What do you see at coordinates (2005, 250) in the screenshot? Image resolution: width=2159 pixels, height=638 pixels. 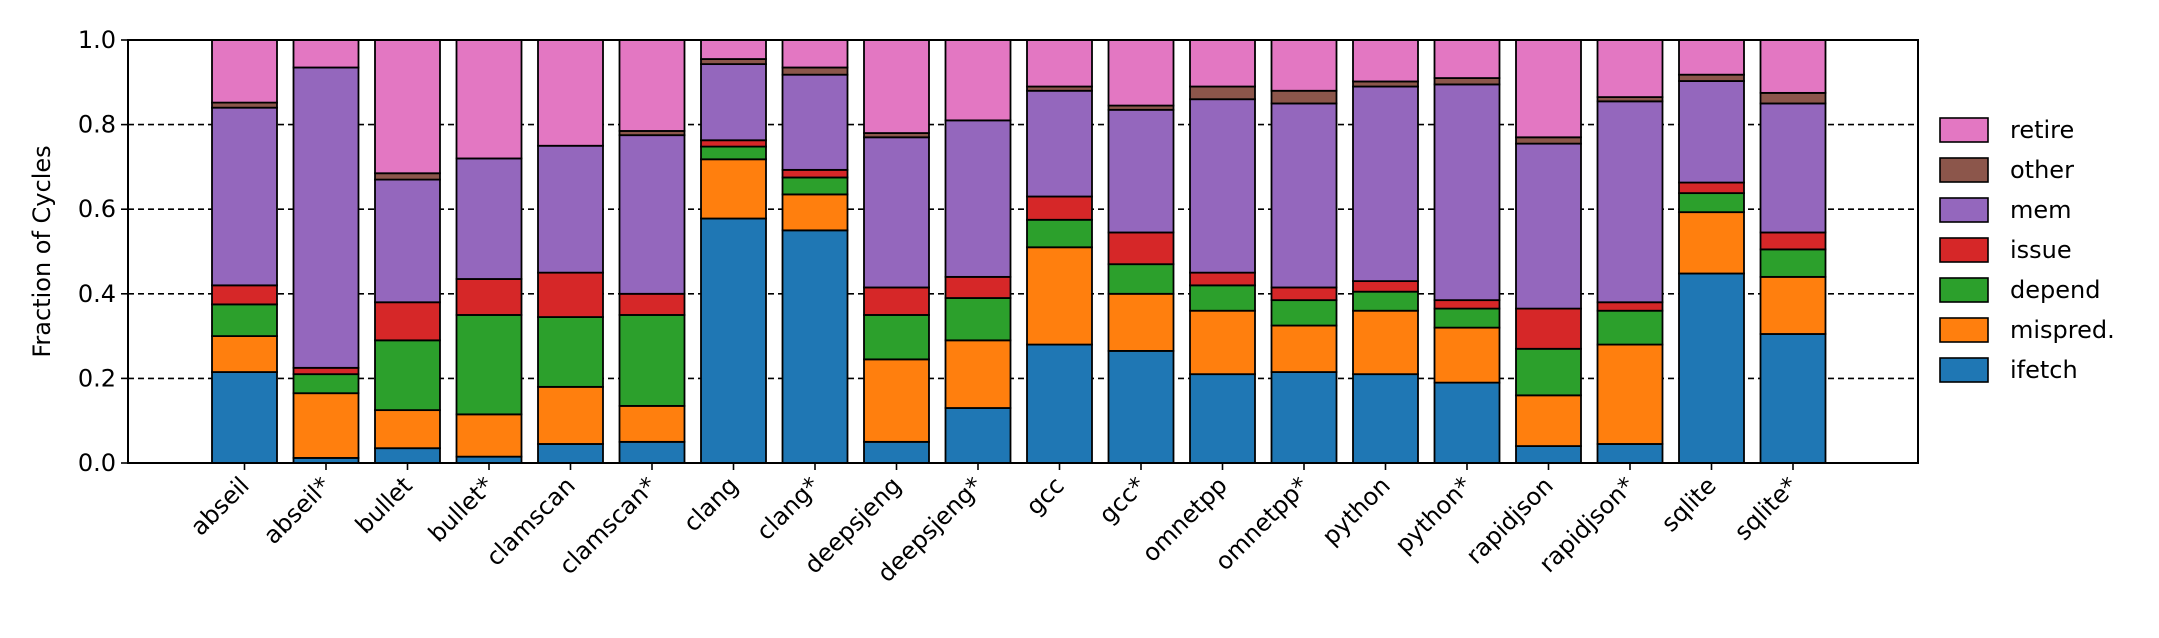 I see `legend-entry: issue` at bounding box center [2005, 250].